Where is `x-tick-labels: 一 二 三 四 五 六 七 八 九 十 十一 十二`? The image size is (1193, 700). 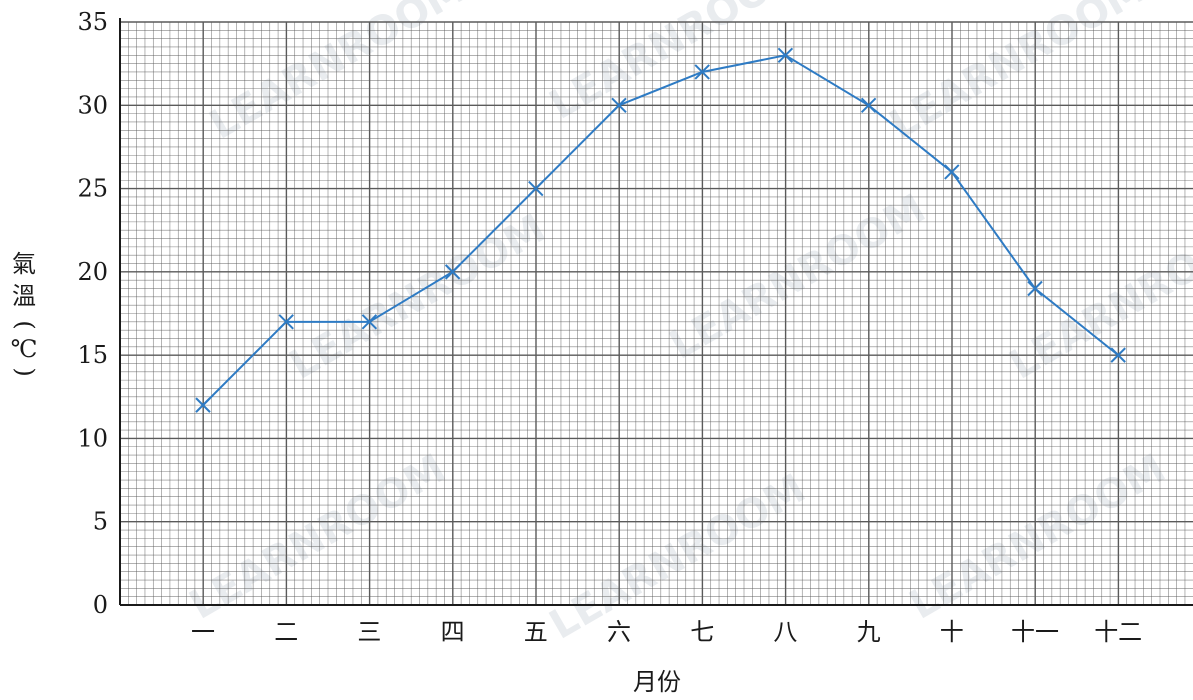 x-tick-labels: 一 二 三 四 五 六 七 八 九 十 十一 十二 is located at coordinates (666, 632).